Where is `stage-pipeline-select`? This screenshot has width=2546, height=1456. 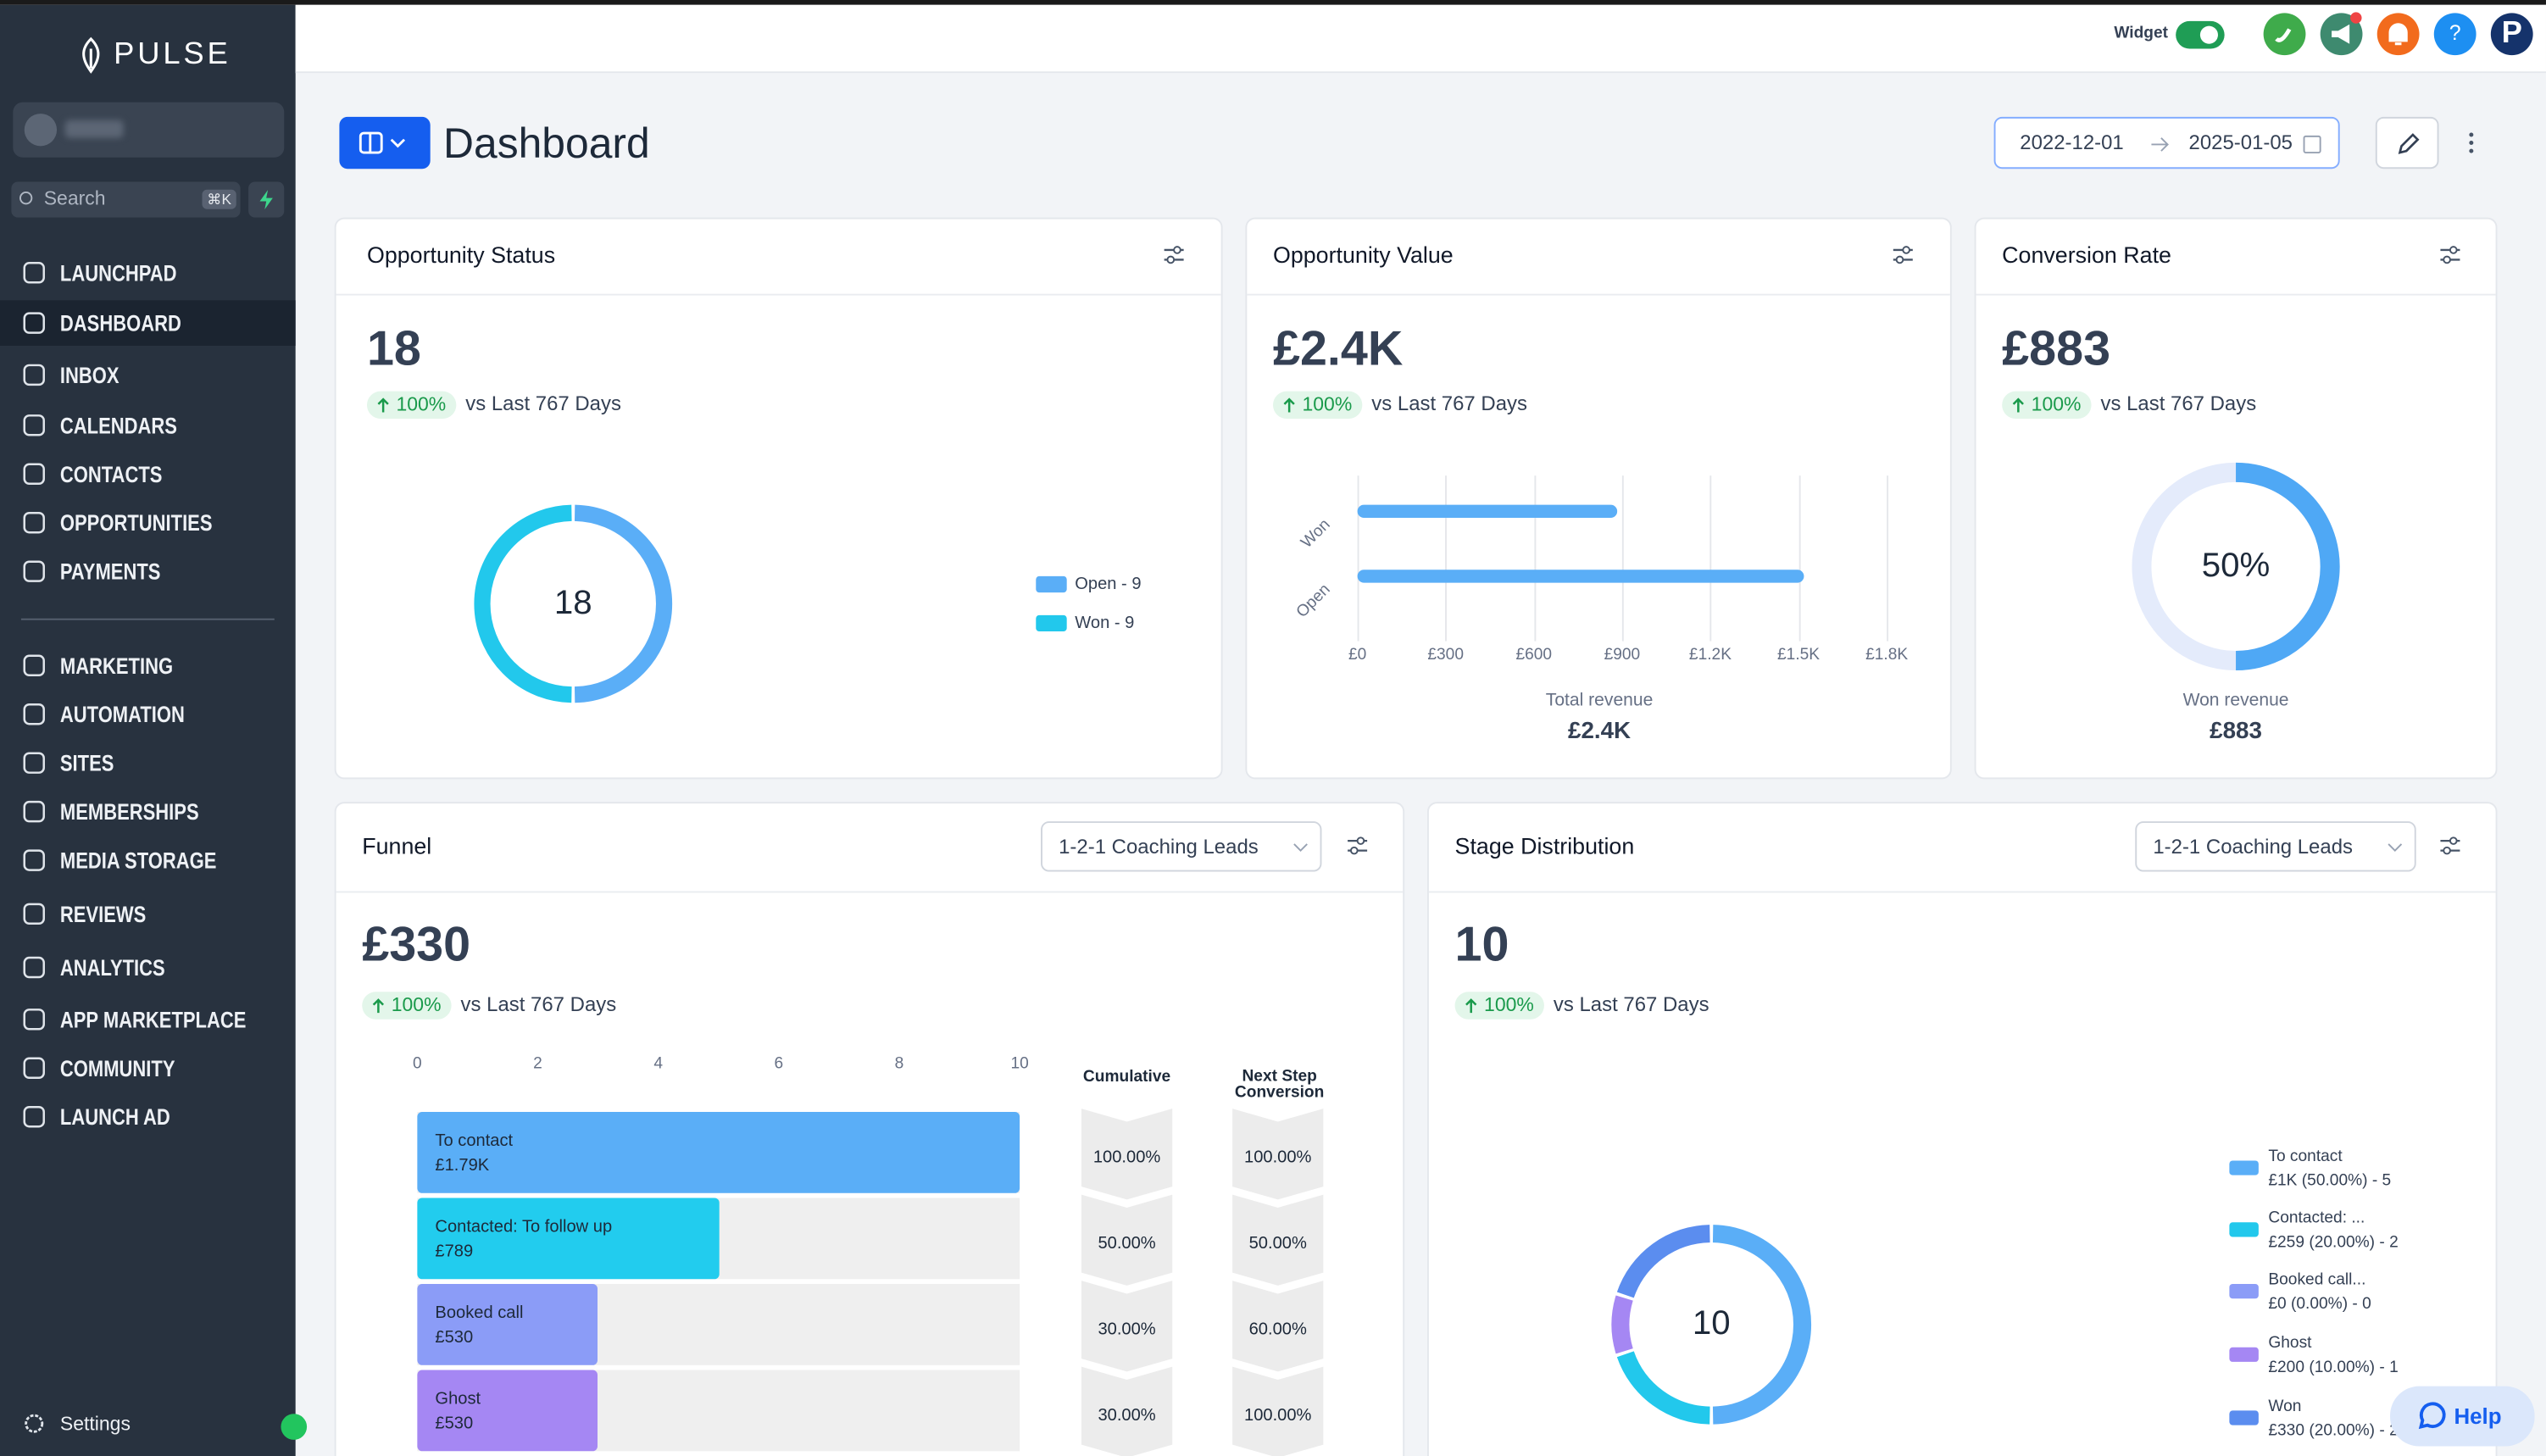
stage-pipeline-select is located at coordinates (2275, 847).